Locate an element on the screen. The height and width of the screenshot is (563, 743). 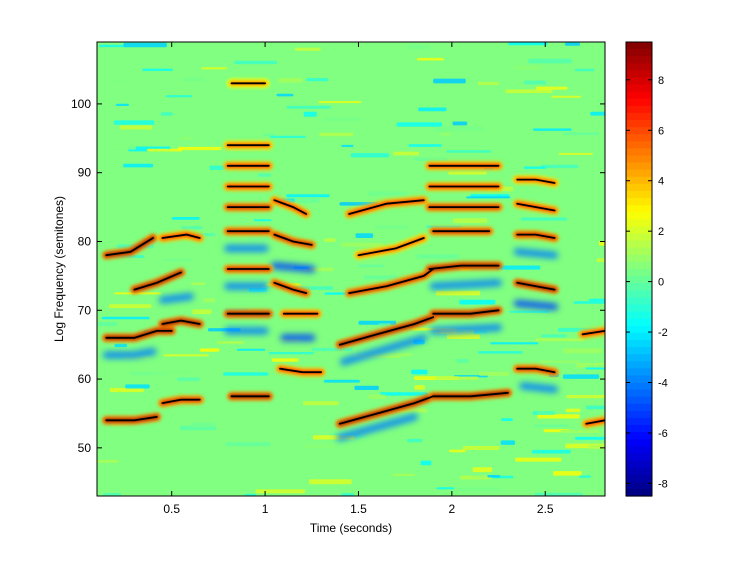
colorbar-frame is located at coordinates (639, 269).